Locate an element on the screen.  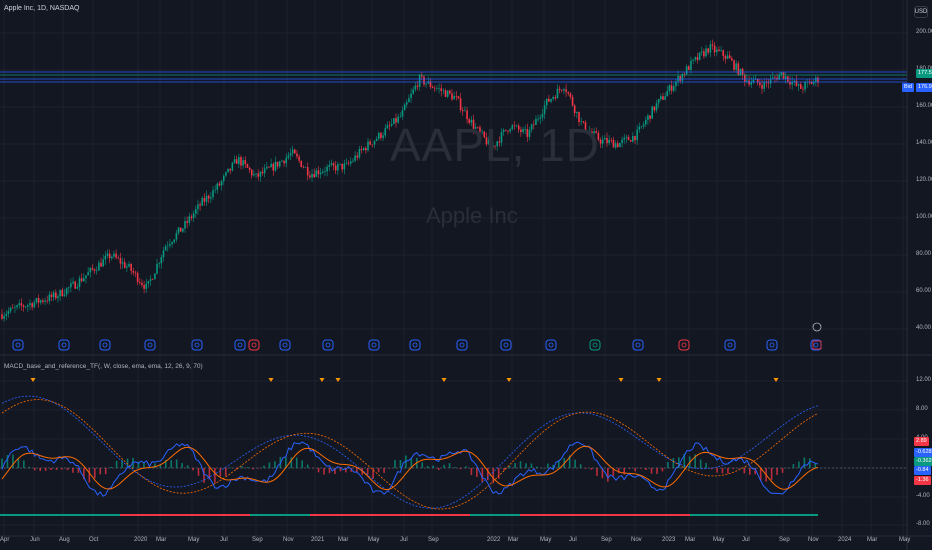
price-tag-green: 177.57 is located at coordinates (924, 73).